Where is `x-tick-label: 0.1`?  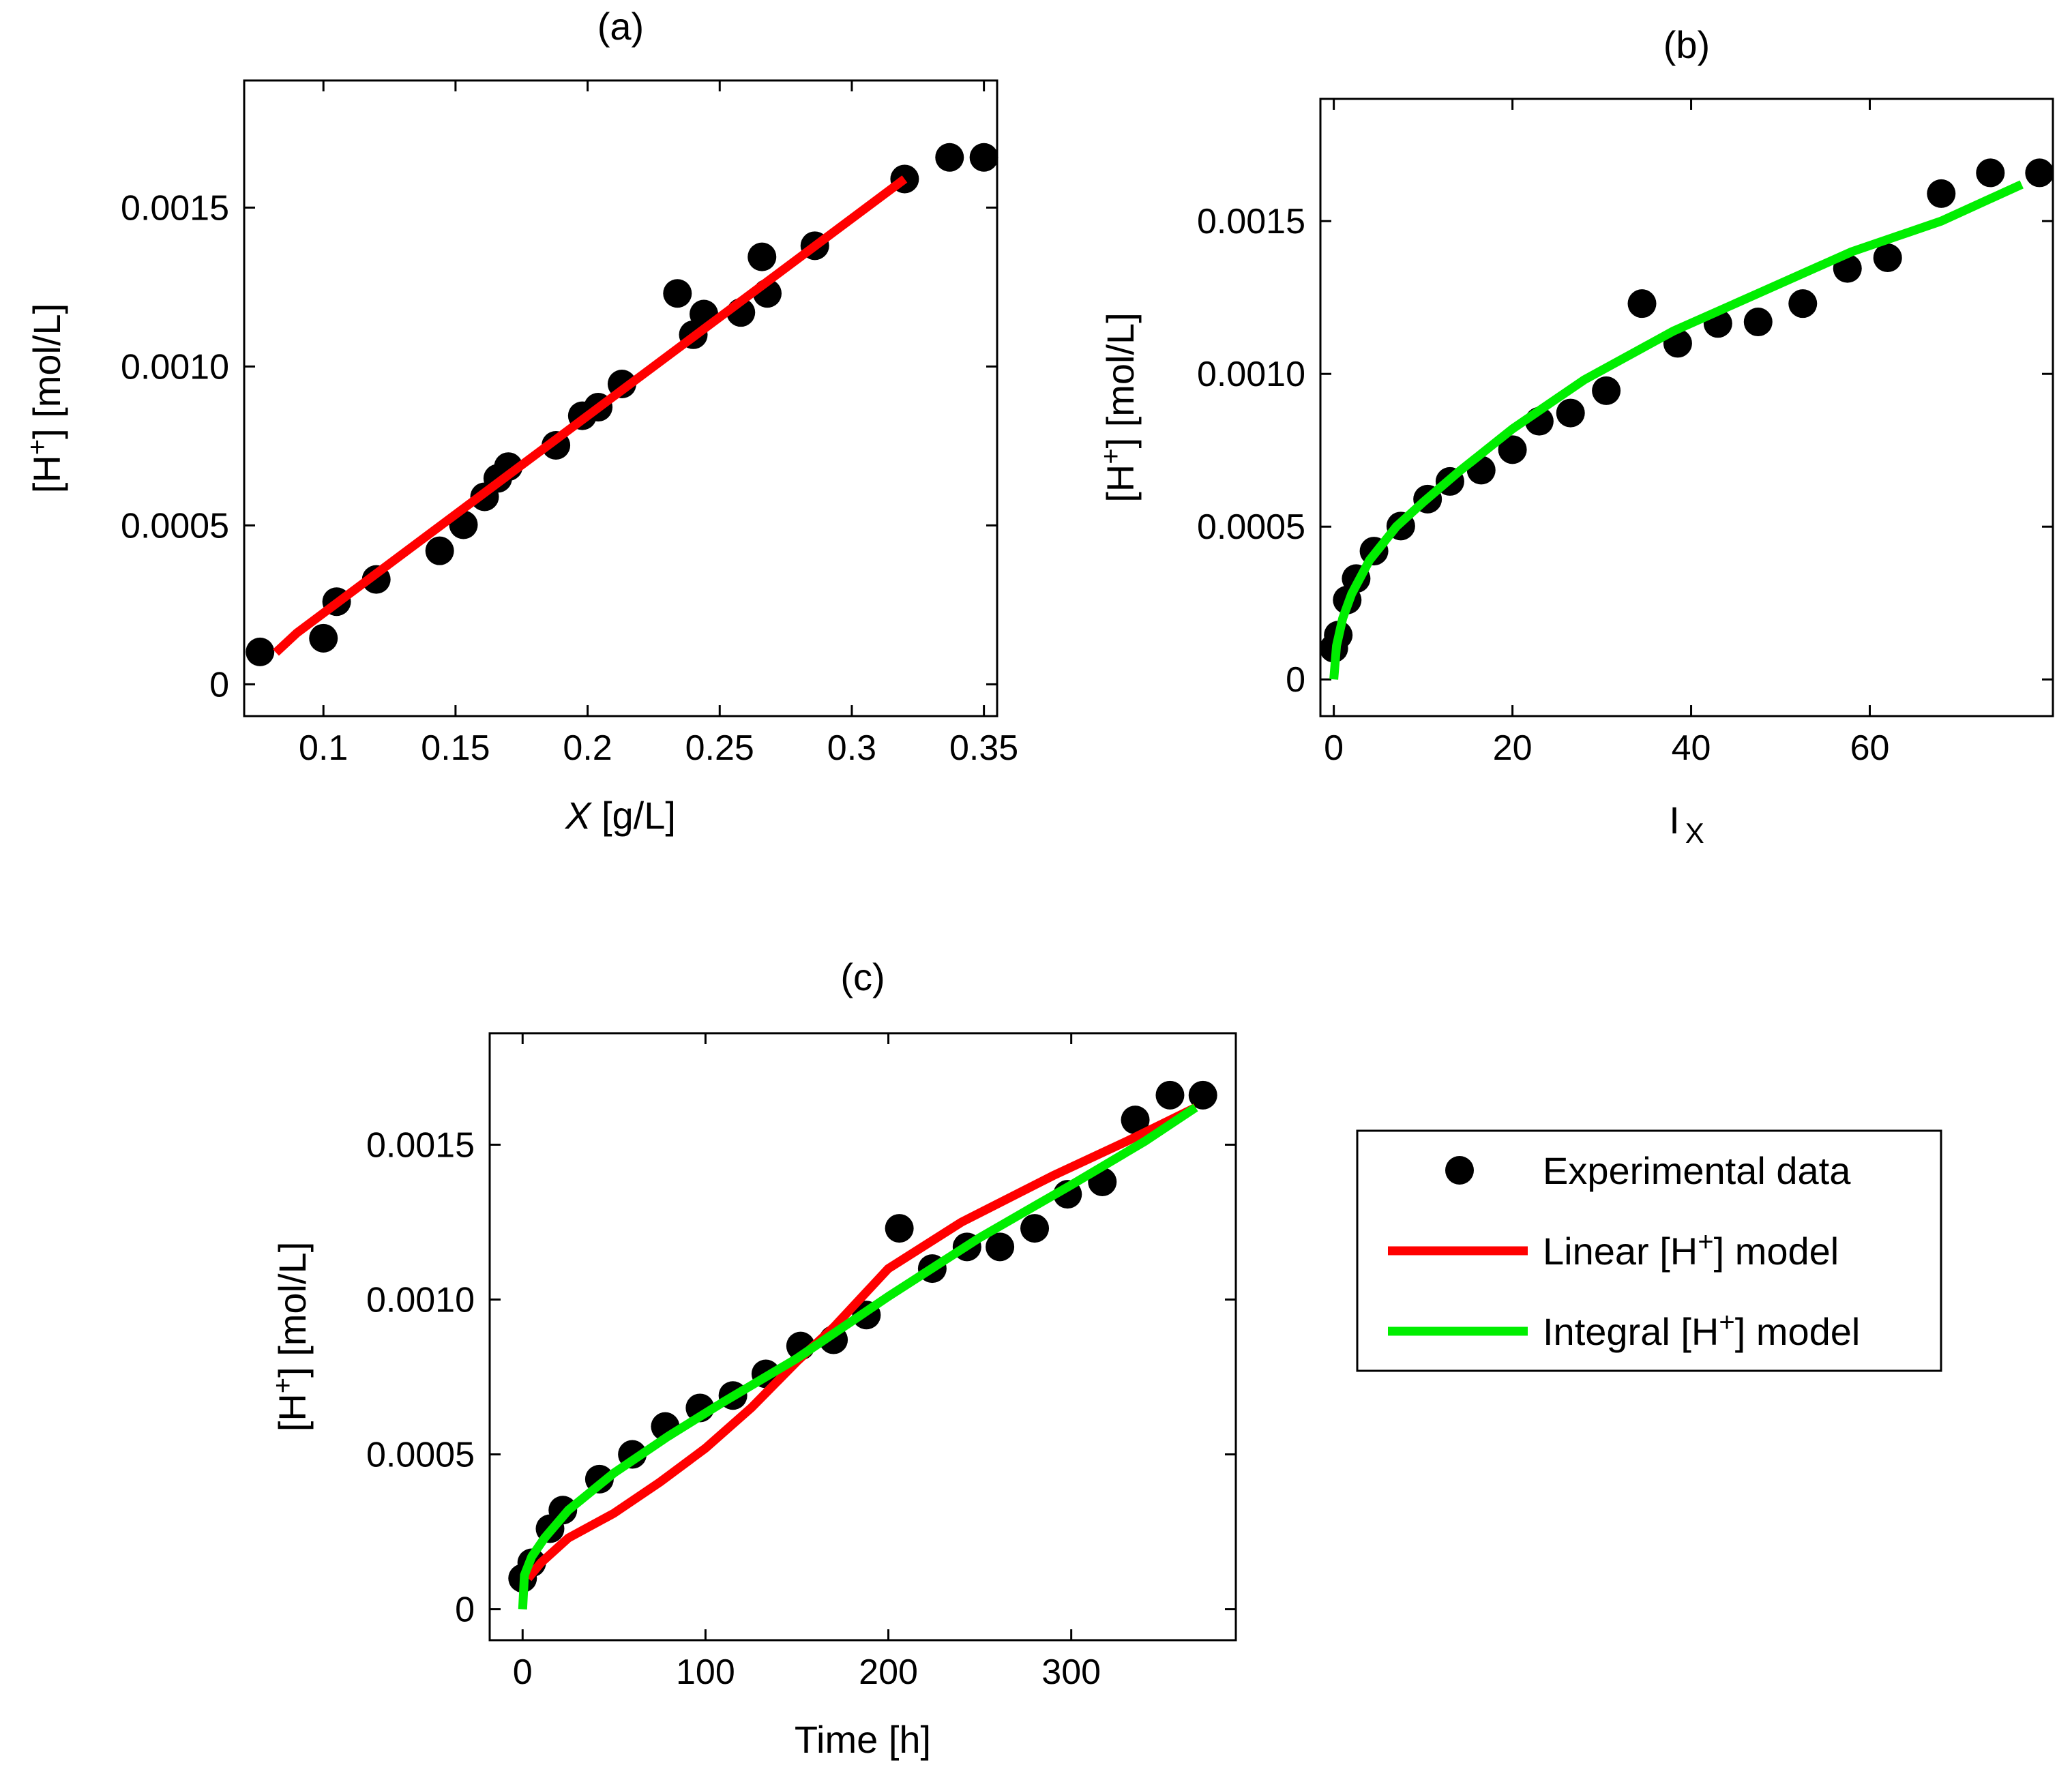
x-tick-label: 0.1 is located at coordinates (323, 748).